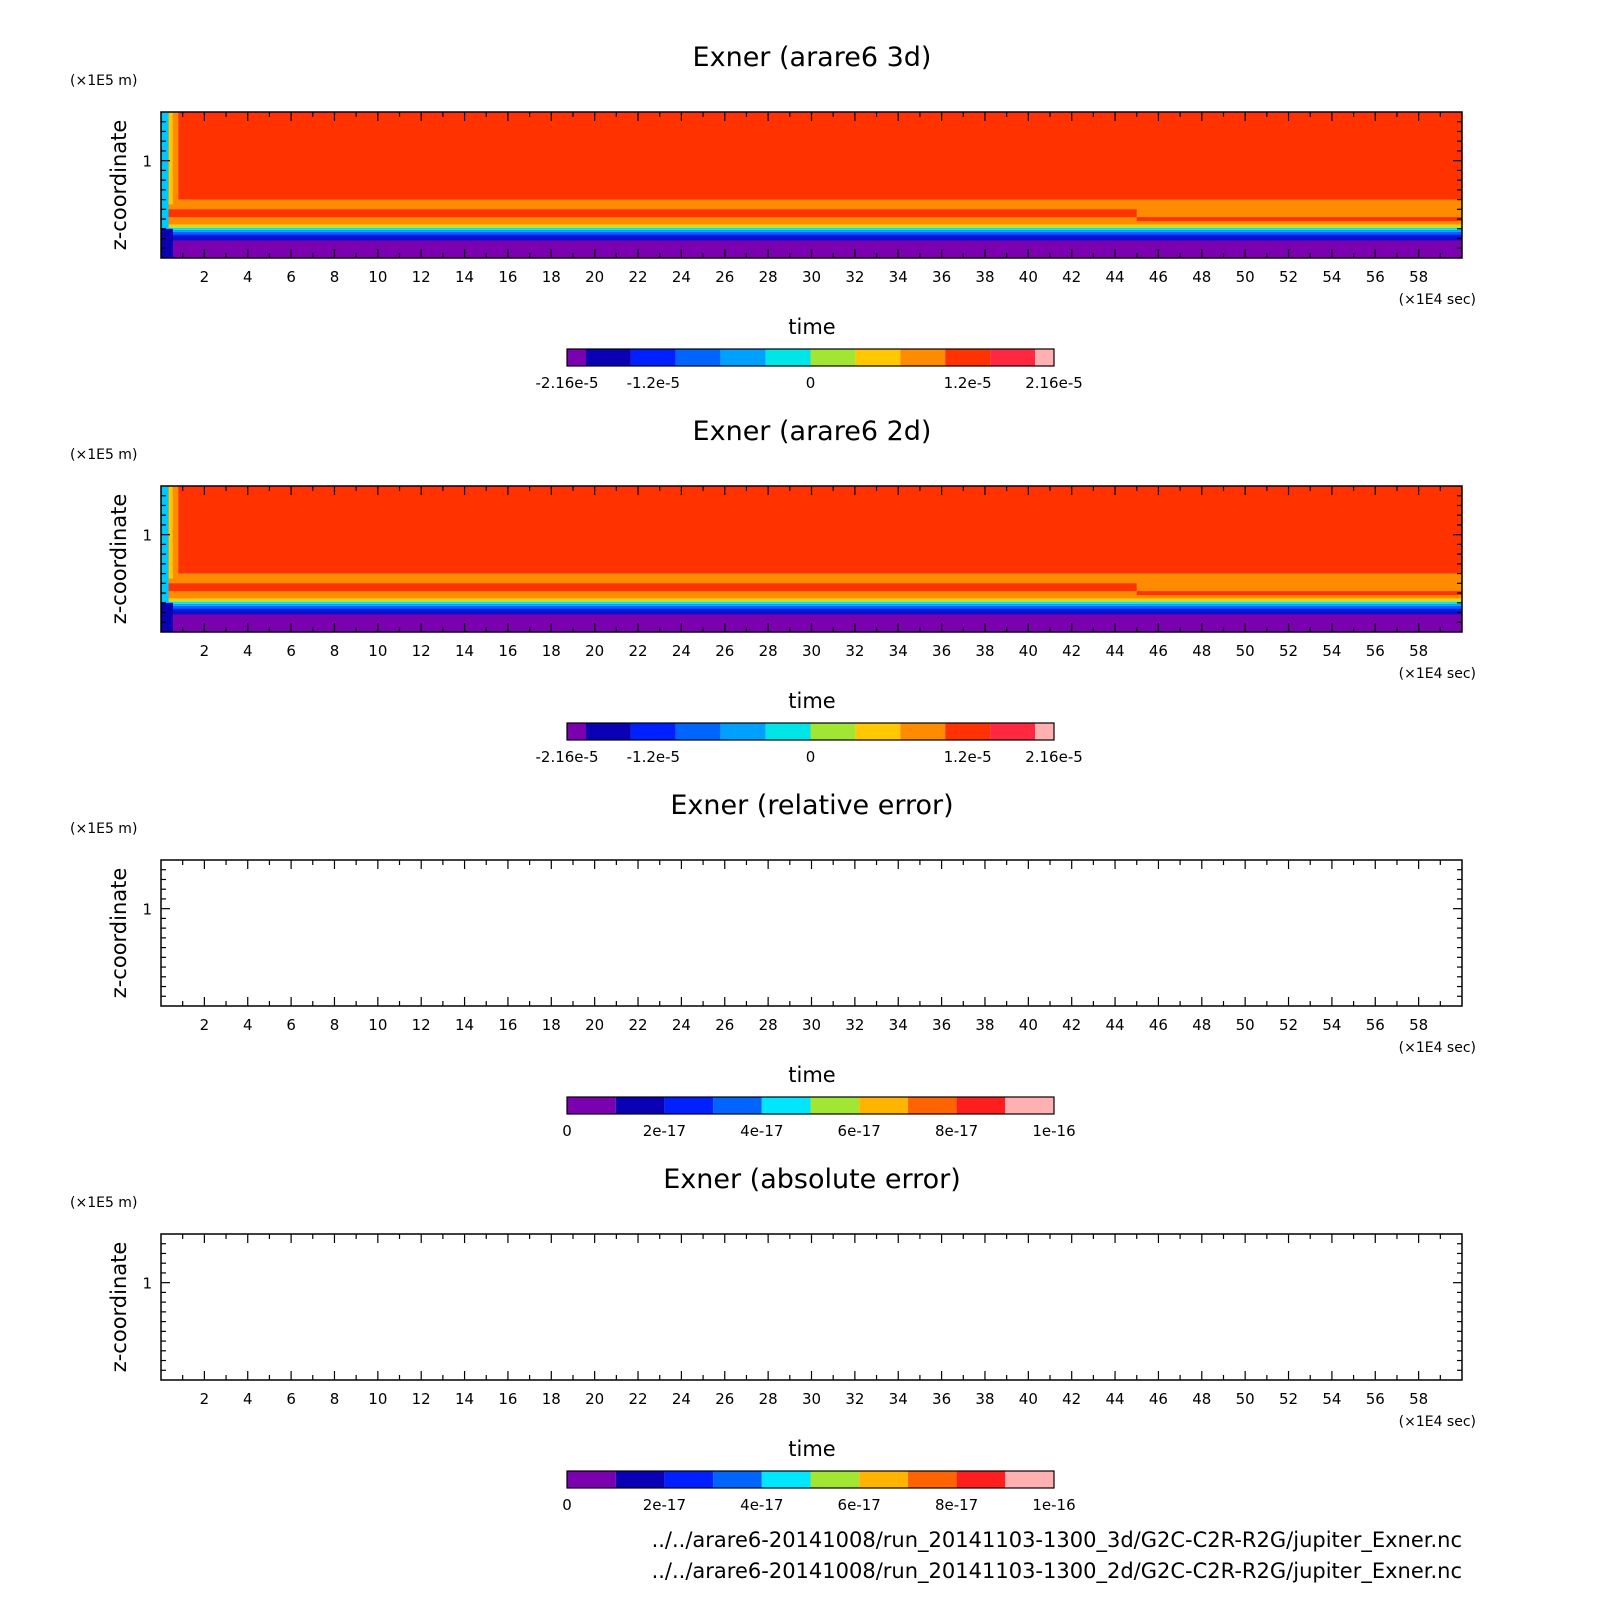  Describe the element at coordinates (1375, 1399) in the screenshot. I see `x-tick-label: 56` at that location.